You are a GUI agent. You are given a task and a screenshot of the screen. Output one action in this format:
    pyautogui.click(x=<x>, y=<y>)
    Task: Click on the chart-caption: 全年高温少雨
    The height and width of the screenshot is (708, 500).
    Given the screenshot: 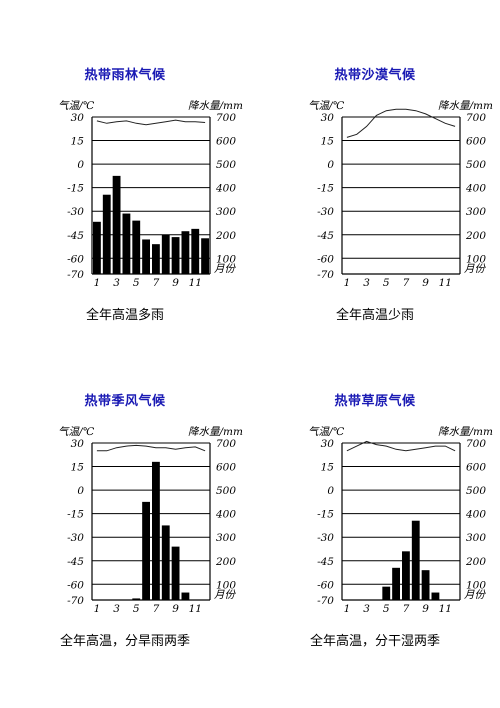 What is the action you would take?
    pyautogui.click(x=374, y=315)
    